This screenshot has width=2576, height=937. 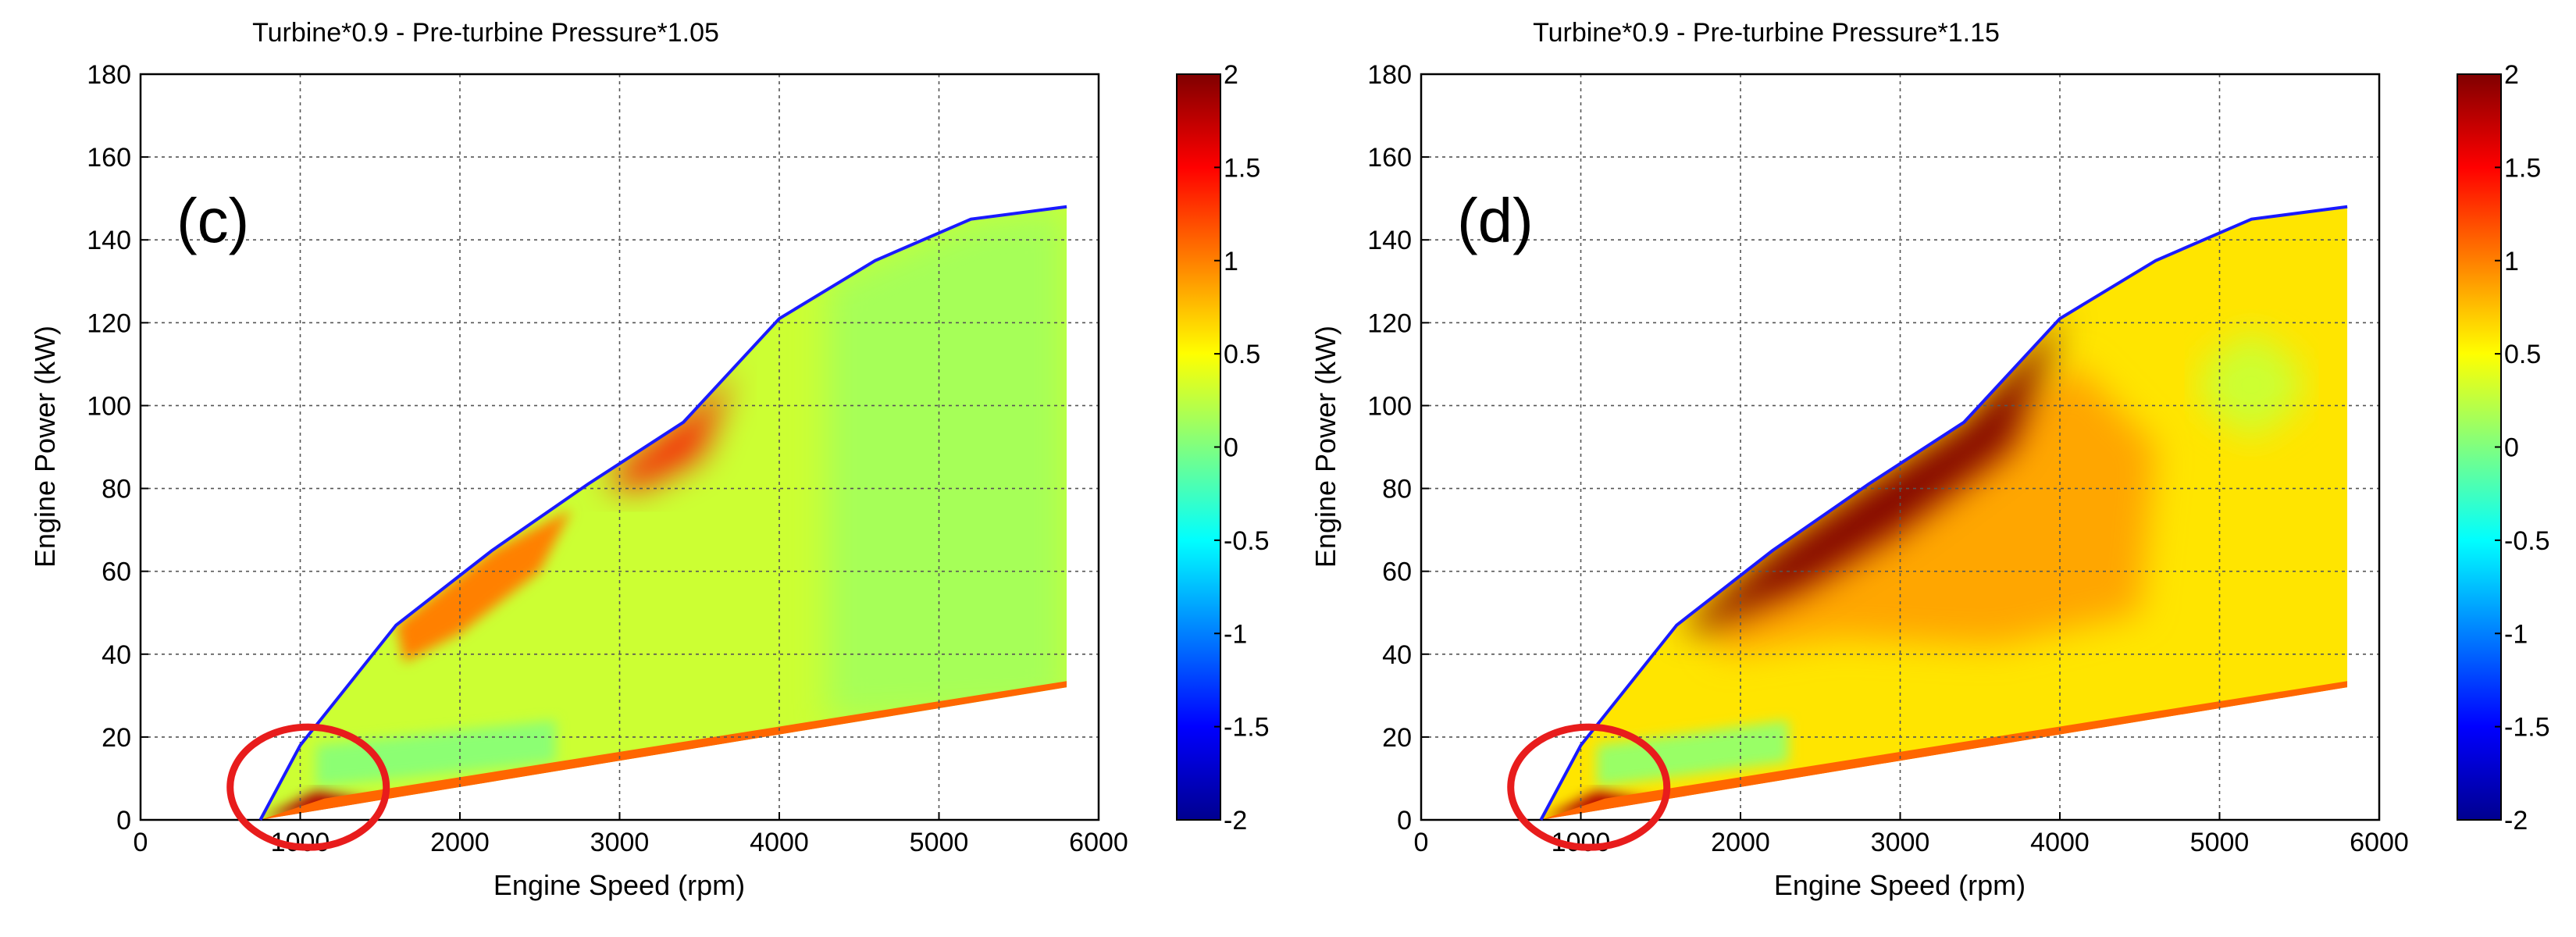 What do you see at coordinates (1496, 220) in the screenshot?
I see `panel-tag: (d)` at bounding box center [1496, 220].